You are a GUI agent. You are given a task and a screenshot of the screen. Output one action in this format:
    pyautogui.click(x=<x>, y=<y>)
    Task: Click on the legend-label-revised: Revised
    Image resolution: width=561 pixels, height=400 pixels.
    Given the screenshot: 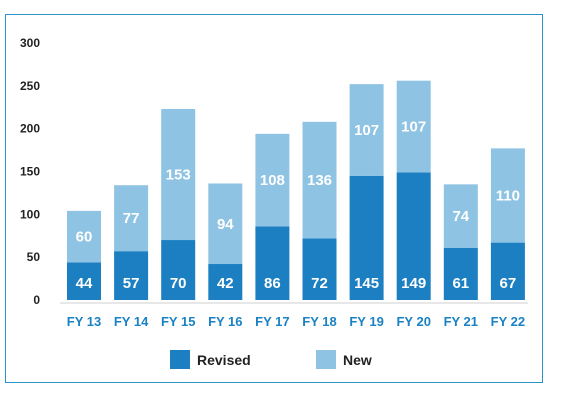 What is the action you would take?
    pyautogui.click(x=224, y=360)
    